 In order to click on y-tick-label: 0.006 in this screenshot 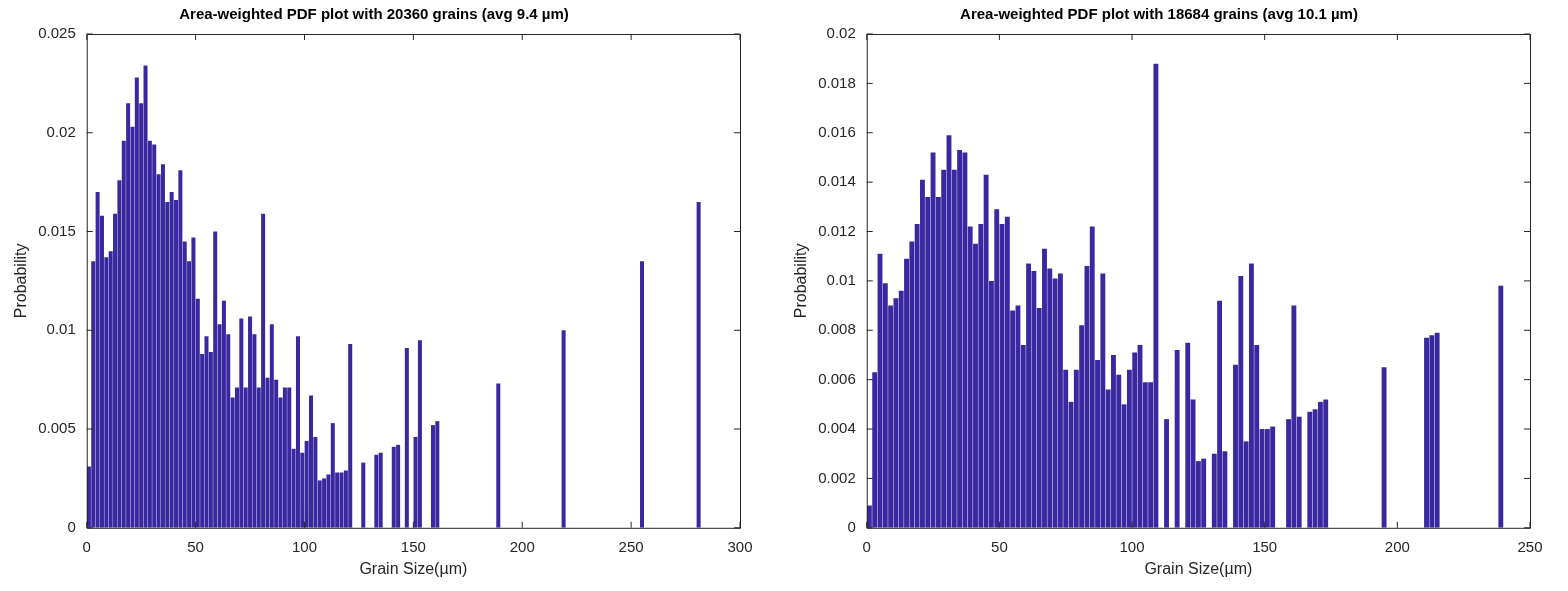, I will do `click(837, 378)`.